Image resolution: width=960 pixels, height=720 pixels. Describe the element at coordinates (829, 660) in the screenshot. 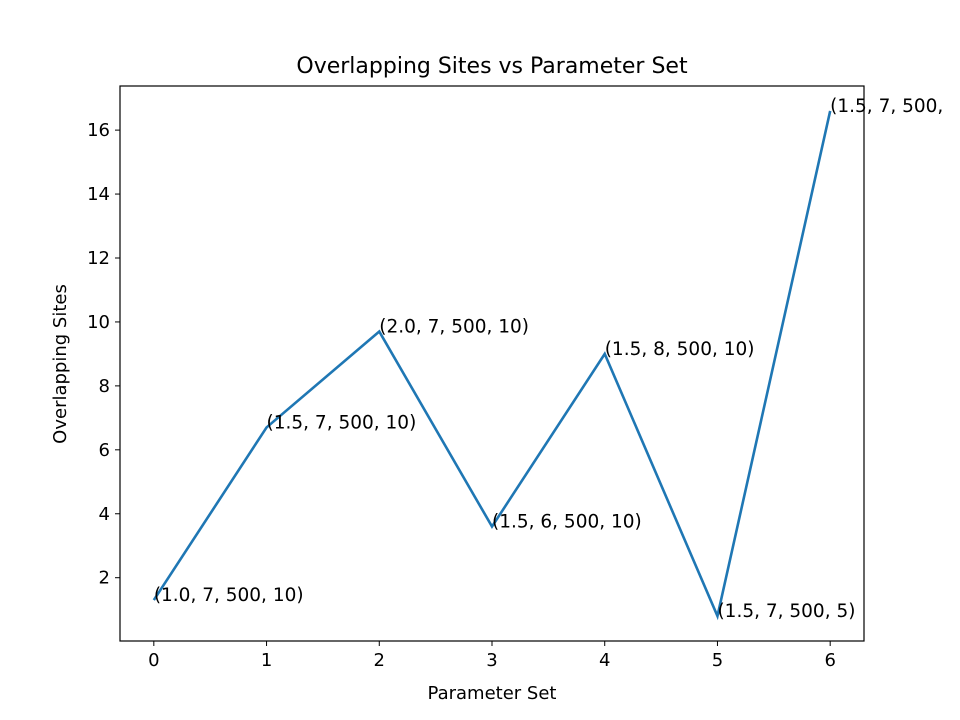

I see `x-tick-label-6: 6` at that location.